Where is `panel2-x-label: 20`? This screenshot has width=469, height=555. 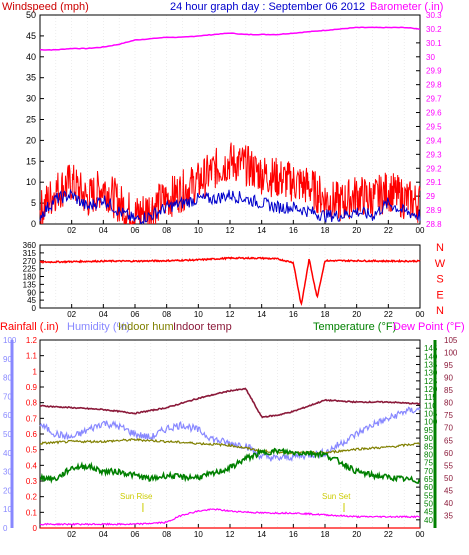 panel2-x-label: 20 is located at coordinates (356, 314).